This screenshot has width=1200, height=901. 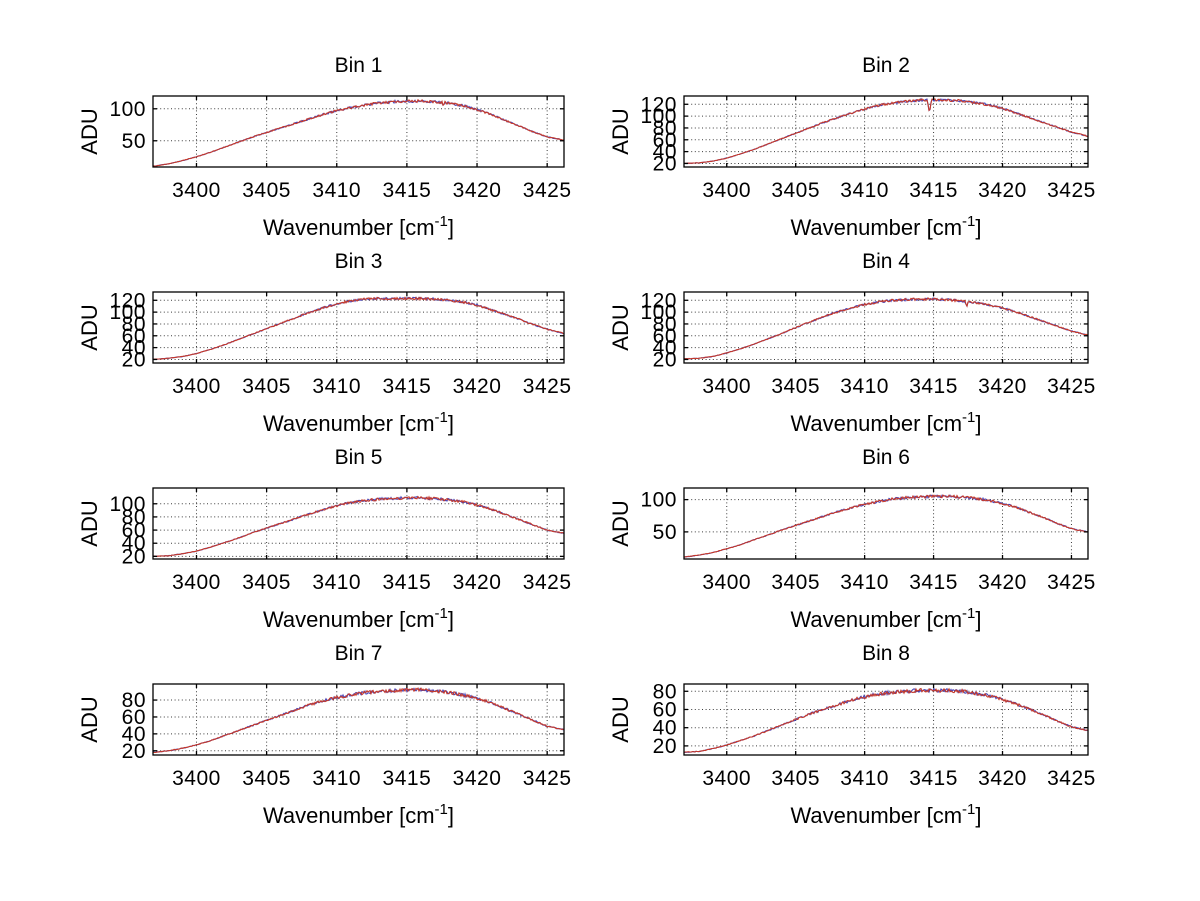 I want to click on subplot-title: Bin 3, so click(x=359, y=261).